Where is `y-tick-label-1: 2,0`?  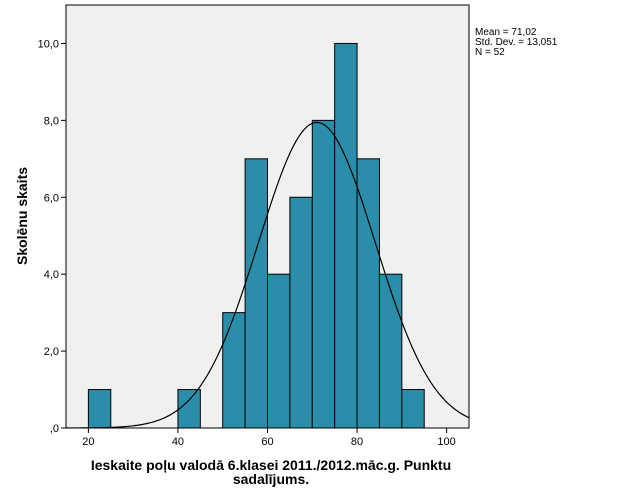 y-tick-label-1: 2,0 is located at coordinates (51, 352).